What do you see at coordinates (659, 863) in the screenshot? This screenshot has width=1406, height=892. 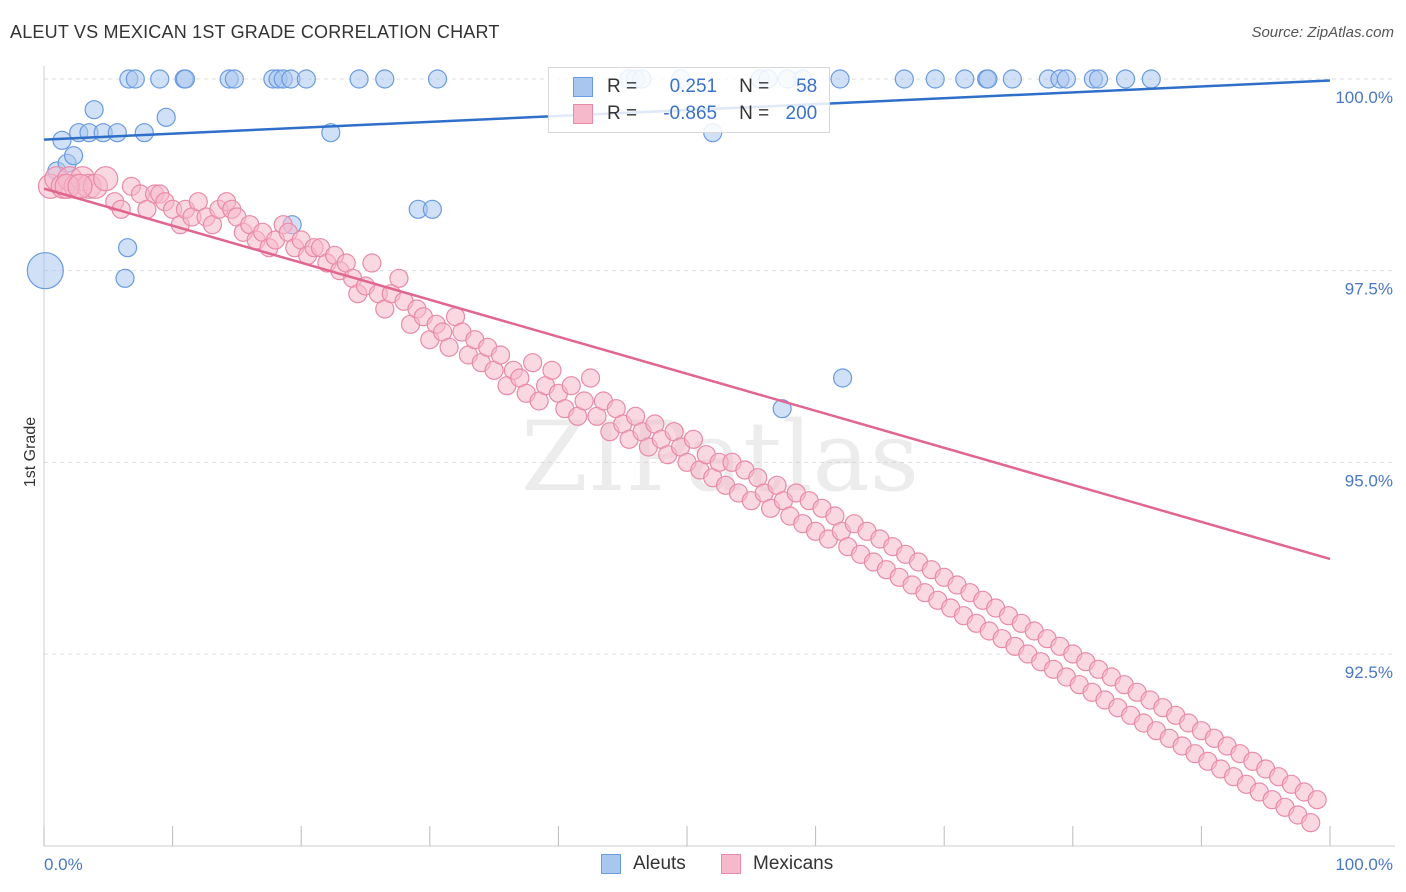 I see `legend-label: Aleuts` at bounding box center [659, 863].